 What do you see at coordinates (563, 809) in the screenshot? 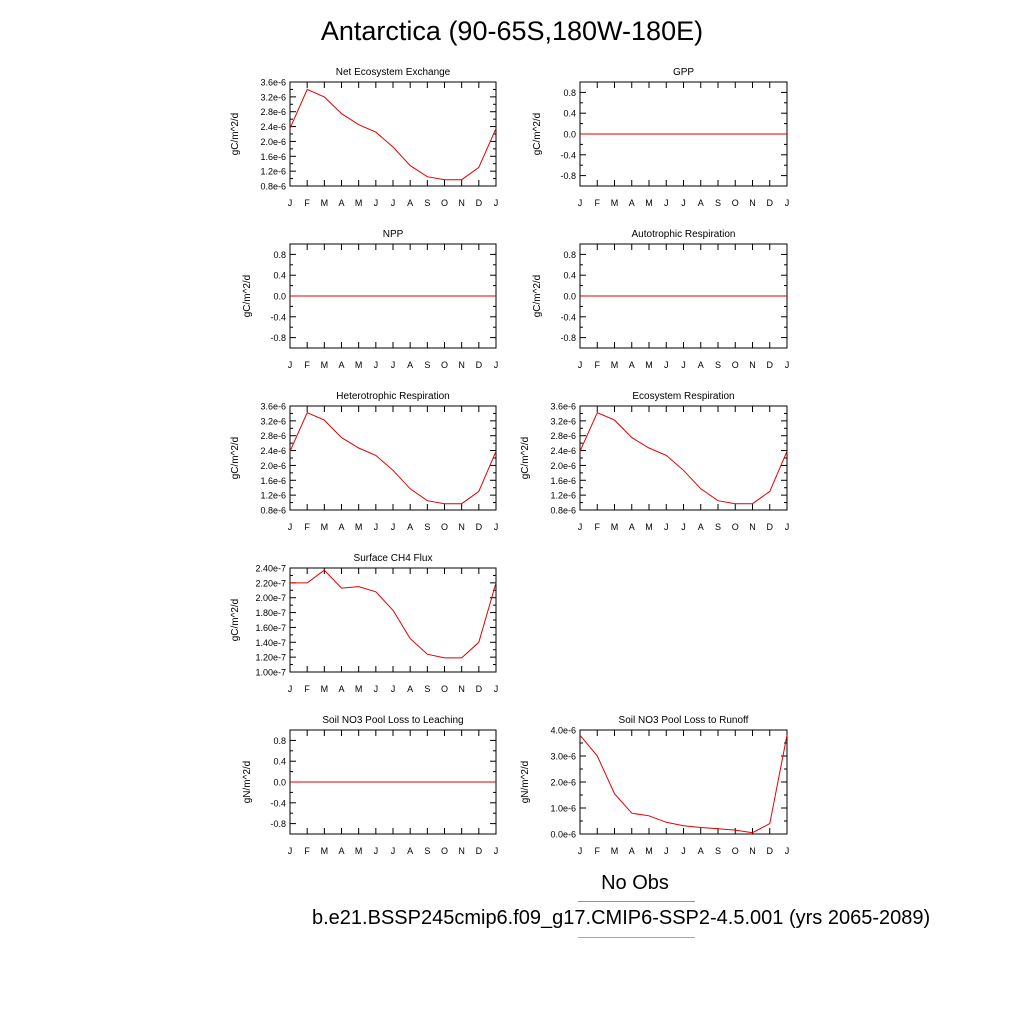
I see `y-tick-label: 1.0e-6` at bounding box center [563, 809].